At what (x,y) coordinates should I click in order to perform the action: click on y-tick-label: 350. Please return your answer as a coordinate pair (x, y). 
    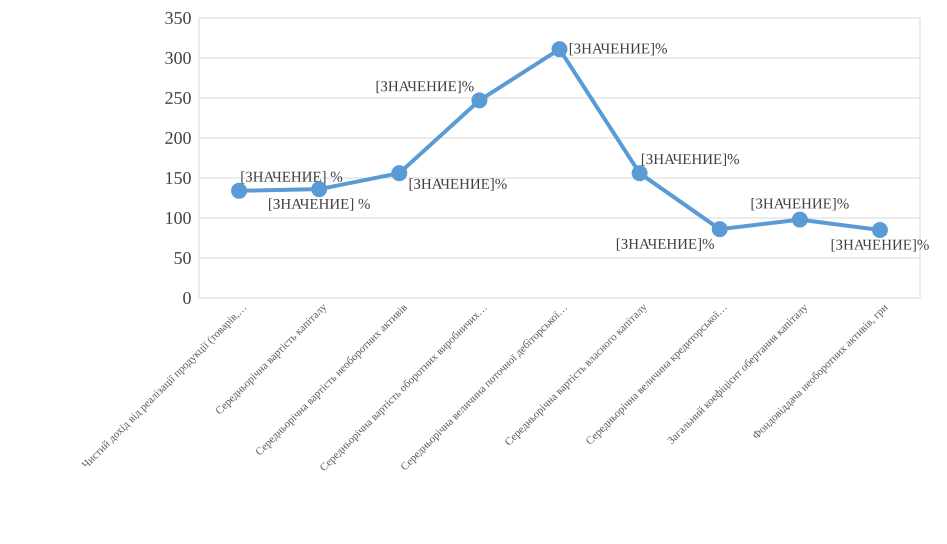
    Looking at the image, I should click on (178, 18).